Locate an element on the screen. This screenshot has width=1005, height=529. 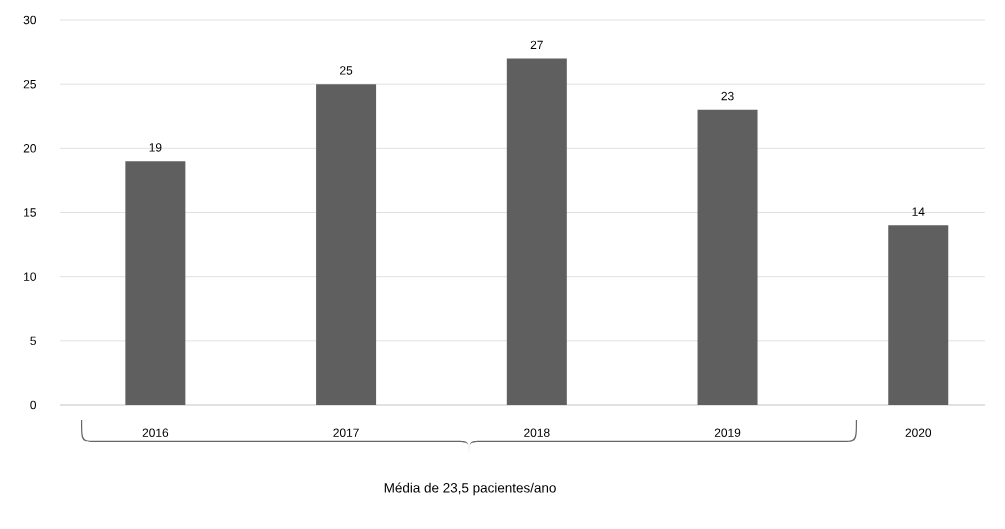
text: Média de 23,5 pacientes/ano is located at coordinates (470, 489).